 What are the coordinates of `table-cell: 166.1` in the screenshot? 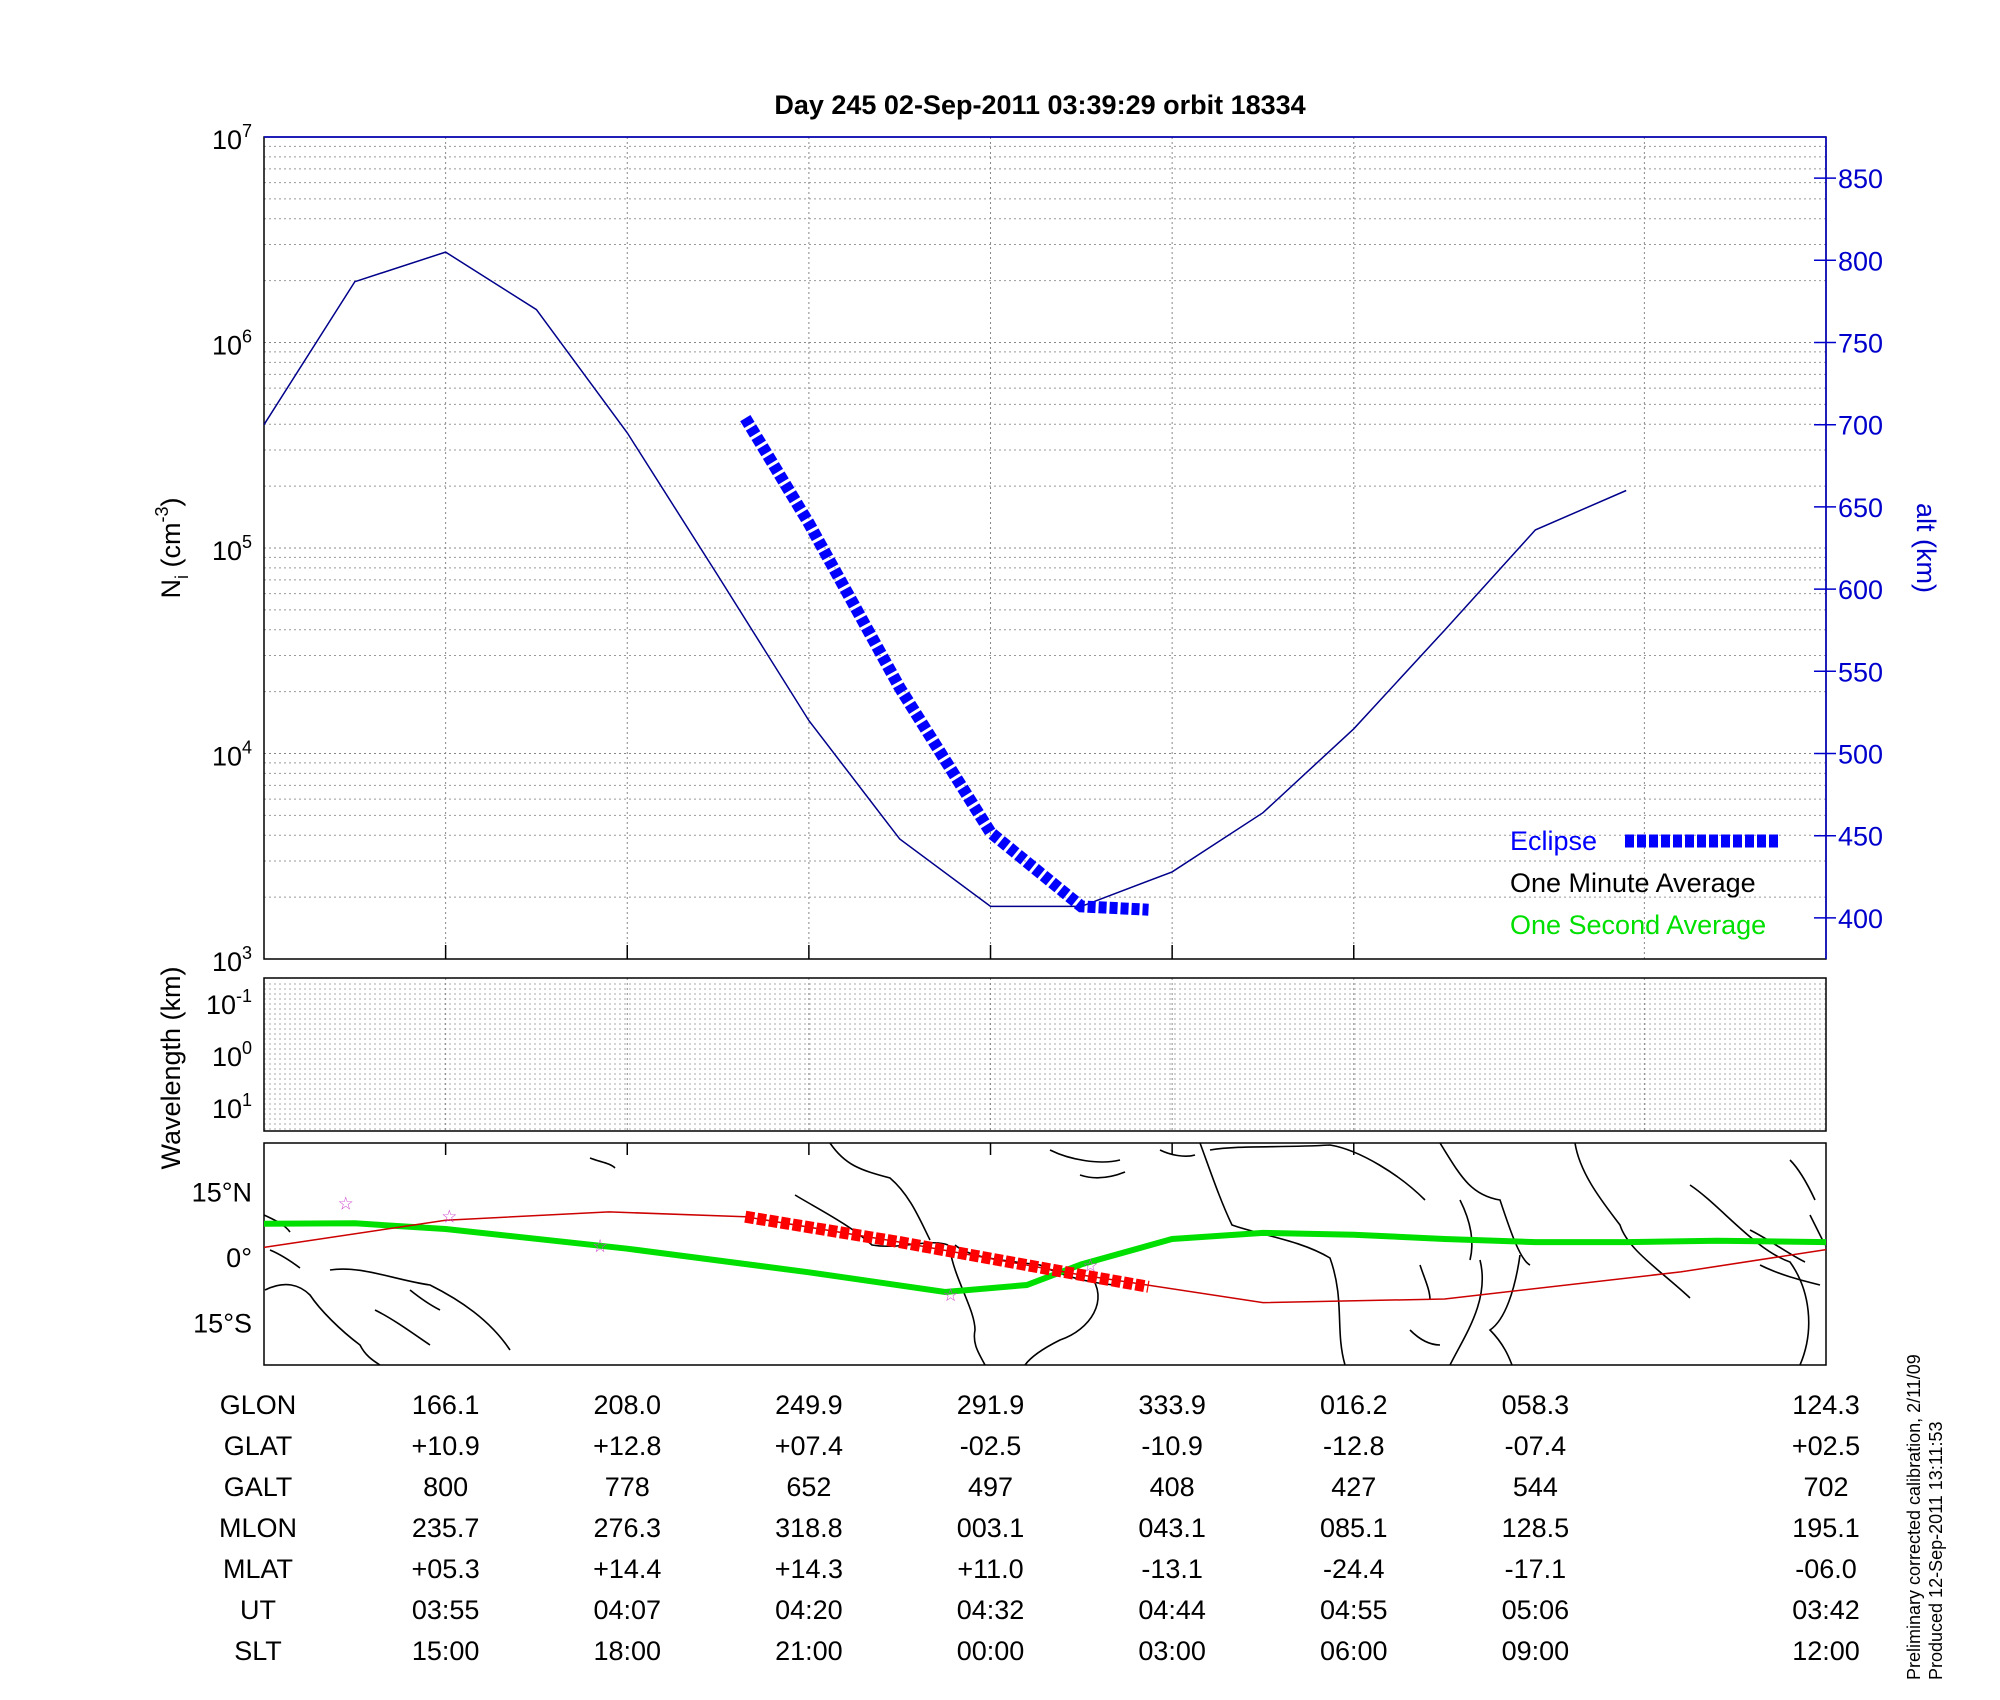 It's located at (446, 1405).